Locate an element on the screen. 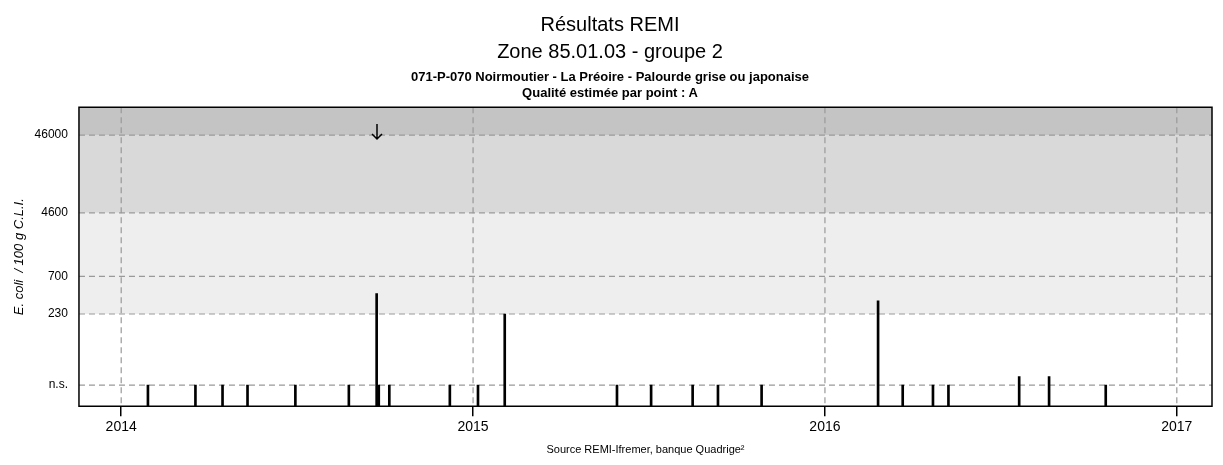 Image resolution: width=1223 pixels, height=465 pixels. y-tick-label: 230 is located at coordinates (58, 313).